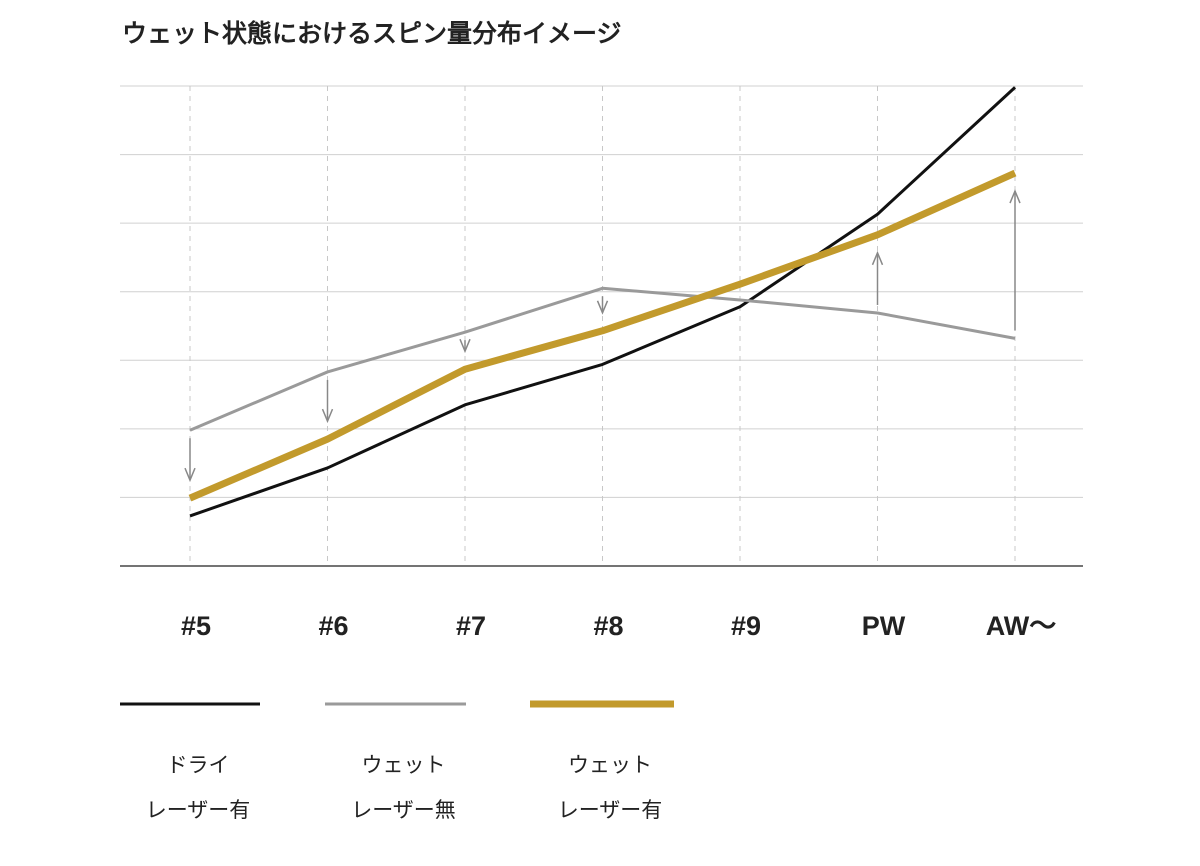  I want to click on legend-label: レーザー無, so click(403, 810).